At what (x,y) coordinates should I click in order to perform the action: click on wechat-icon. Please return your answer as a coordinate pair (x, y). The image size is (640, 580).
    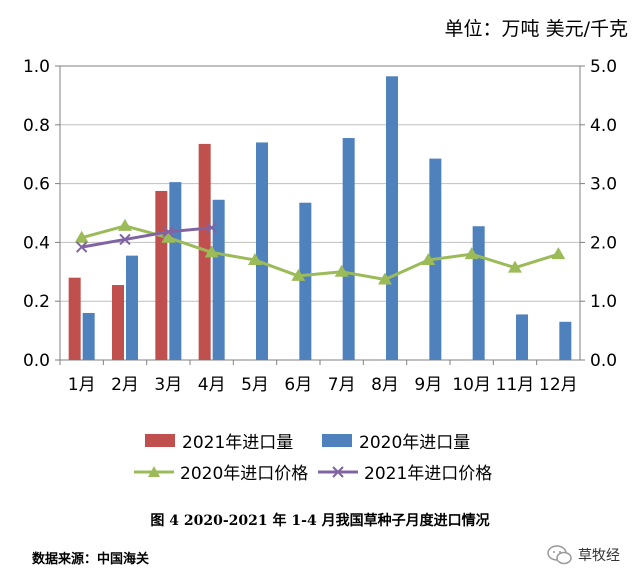
    Looking at the image, I should click on (559, 555).